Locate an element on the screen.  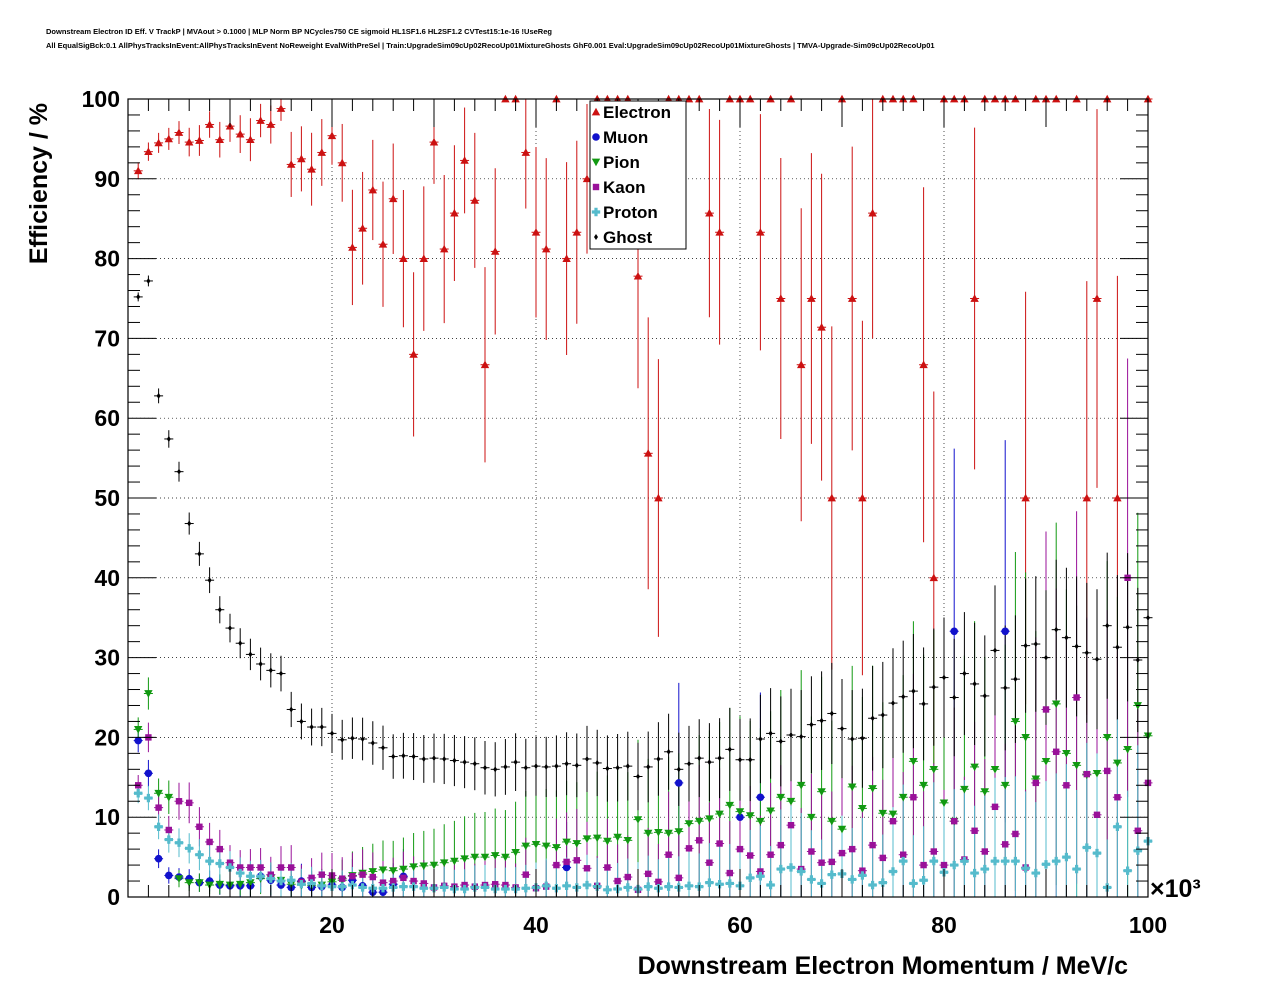
legend-label-muon: Muon is located at coordinates (625, 137).